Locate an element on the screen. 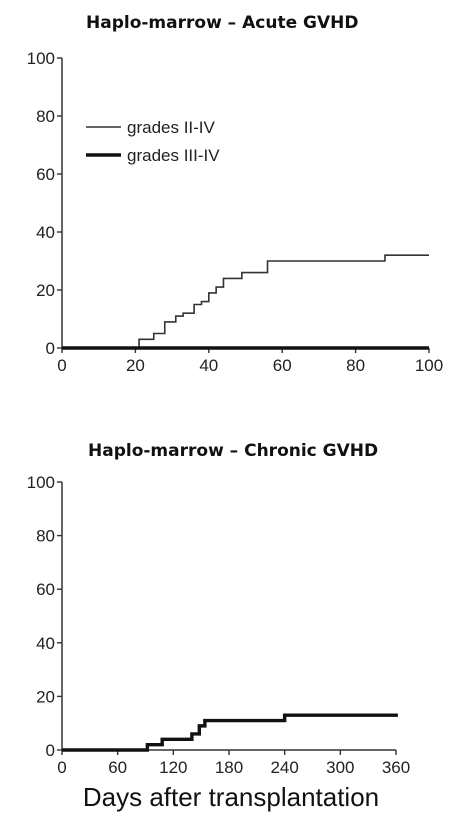 The height and width of the screenshot is (832, 451). legend-label-grades-iii-iv: grades III-IV is located at coordinates (173, 155).